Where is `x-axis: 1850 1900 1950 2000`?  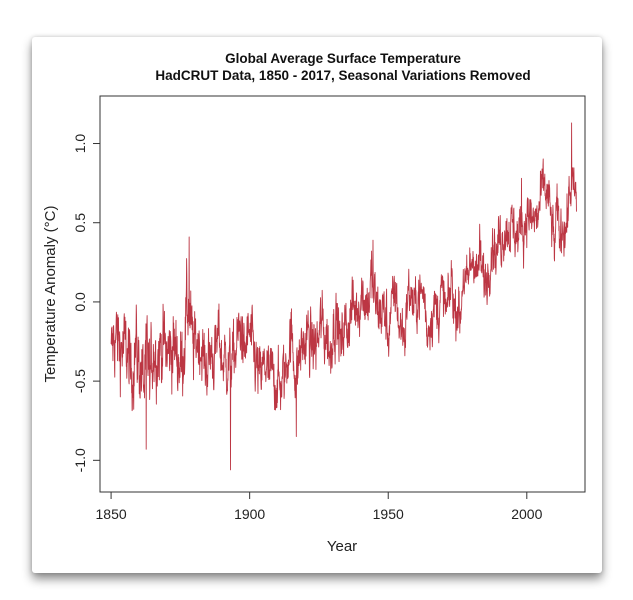 x-axis: 1850 1900 1950 2000 is located at coordinates (319, 506).